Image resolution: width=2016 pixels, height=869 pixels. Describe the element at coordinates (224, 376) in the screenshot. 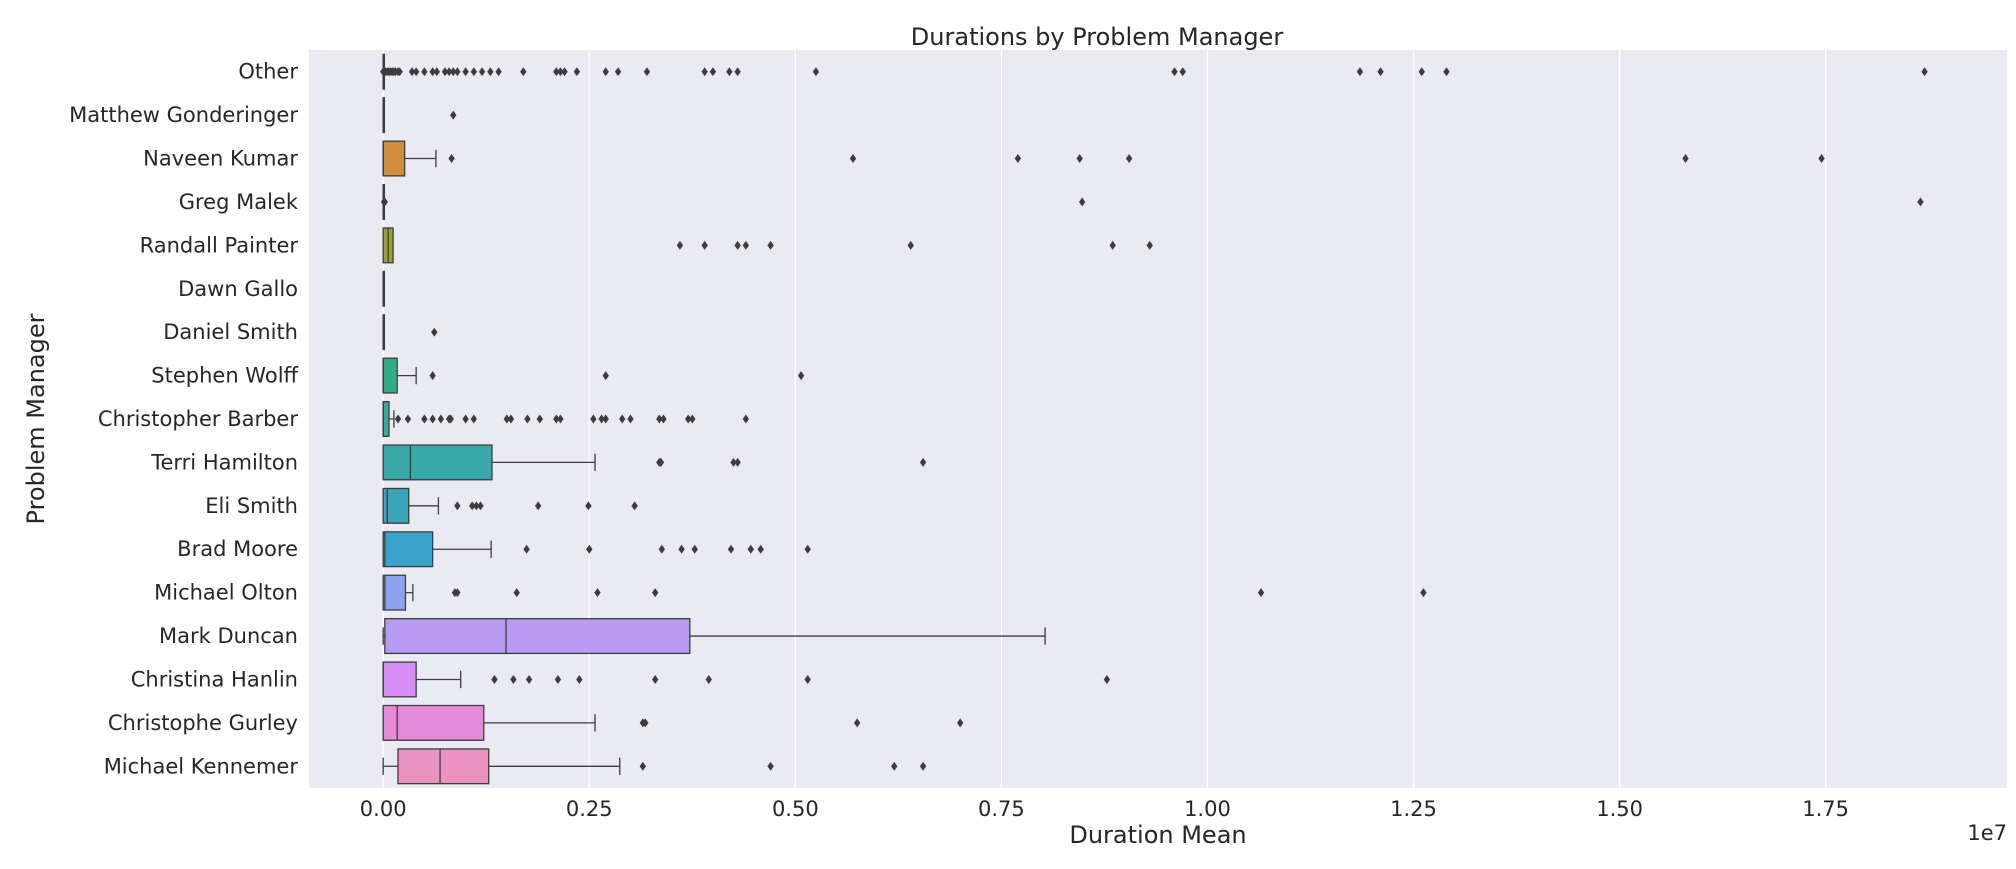

I see `y-tick-label: Stephen Wolff` at that location.